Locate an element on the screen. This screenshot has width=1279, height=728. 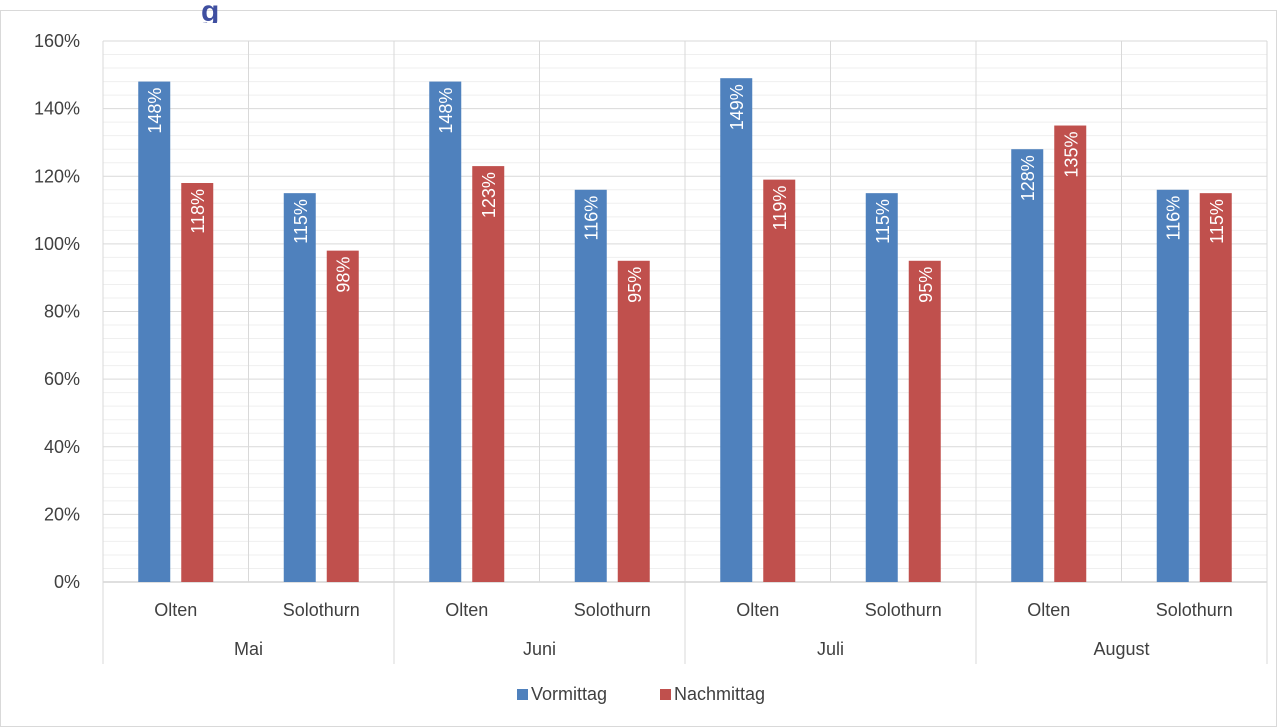
y-tick-label: 140% is located at coordinates (57, 109).